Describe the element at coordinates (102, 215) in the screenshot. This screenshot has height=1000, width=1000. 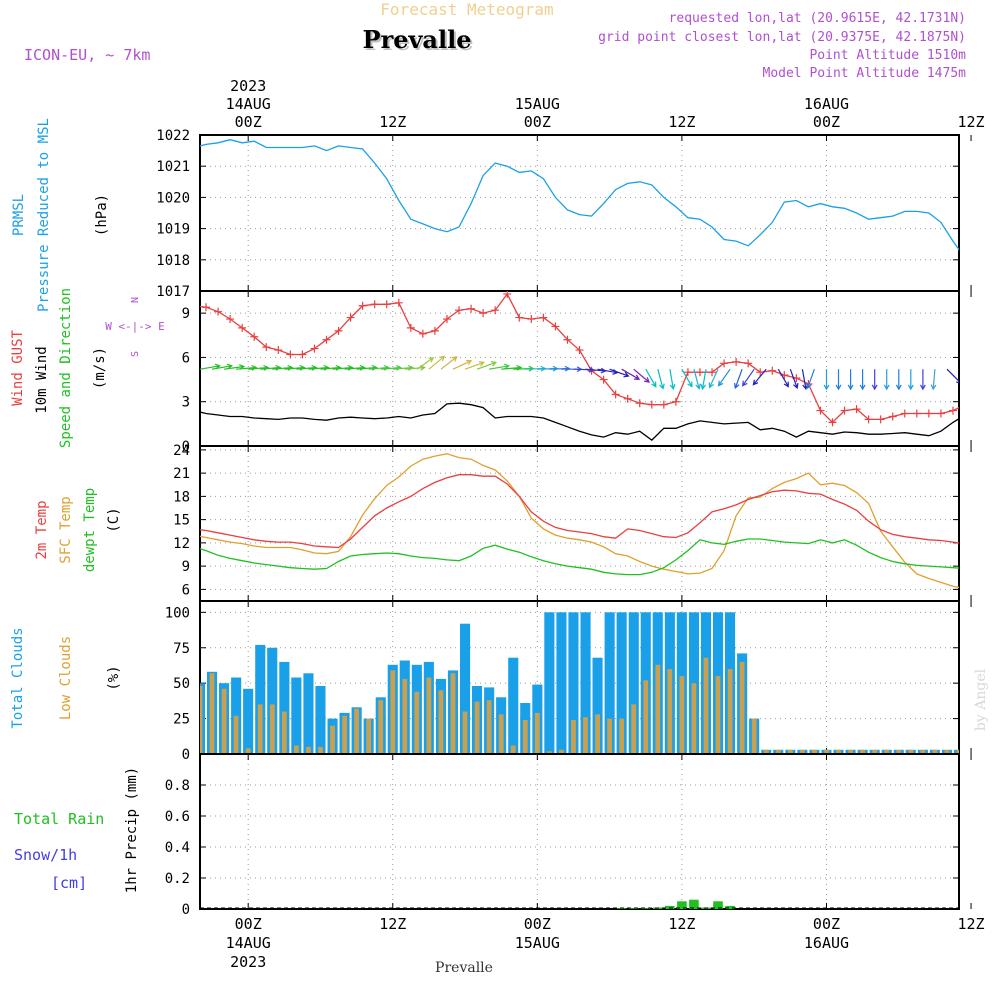
I see `label-hpa: (hPa)` at that location.